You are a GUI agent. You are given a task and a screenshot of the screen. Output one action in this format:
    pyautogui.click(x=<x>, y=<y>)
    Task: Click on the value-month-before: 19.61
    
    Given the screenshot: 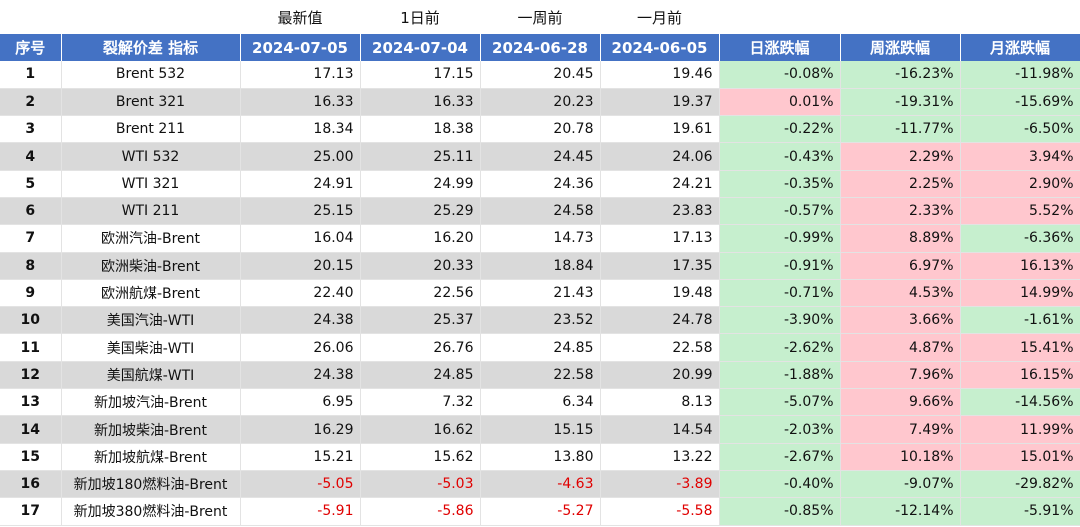 What is the action you would take?
    pyautogui.click(x=660, y=129)
    